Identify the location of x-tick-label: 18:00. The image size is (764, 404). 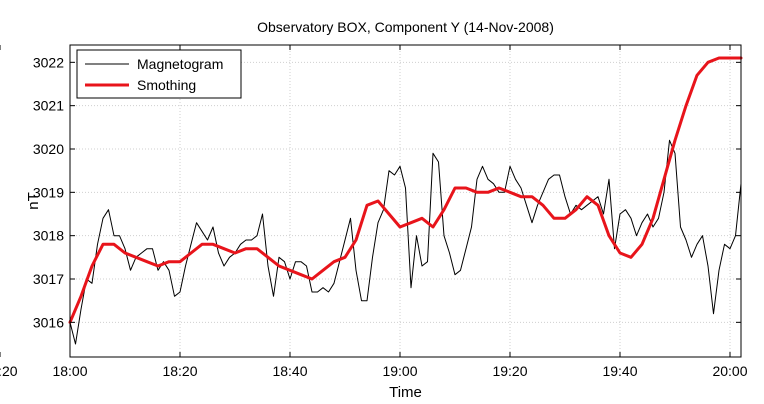
(69, 371).